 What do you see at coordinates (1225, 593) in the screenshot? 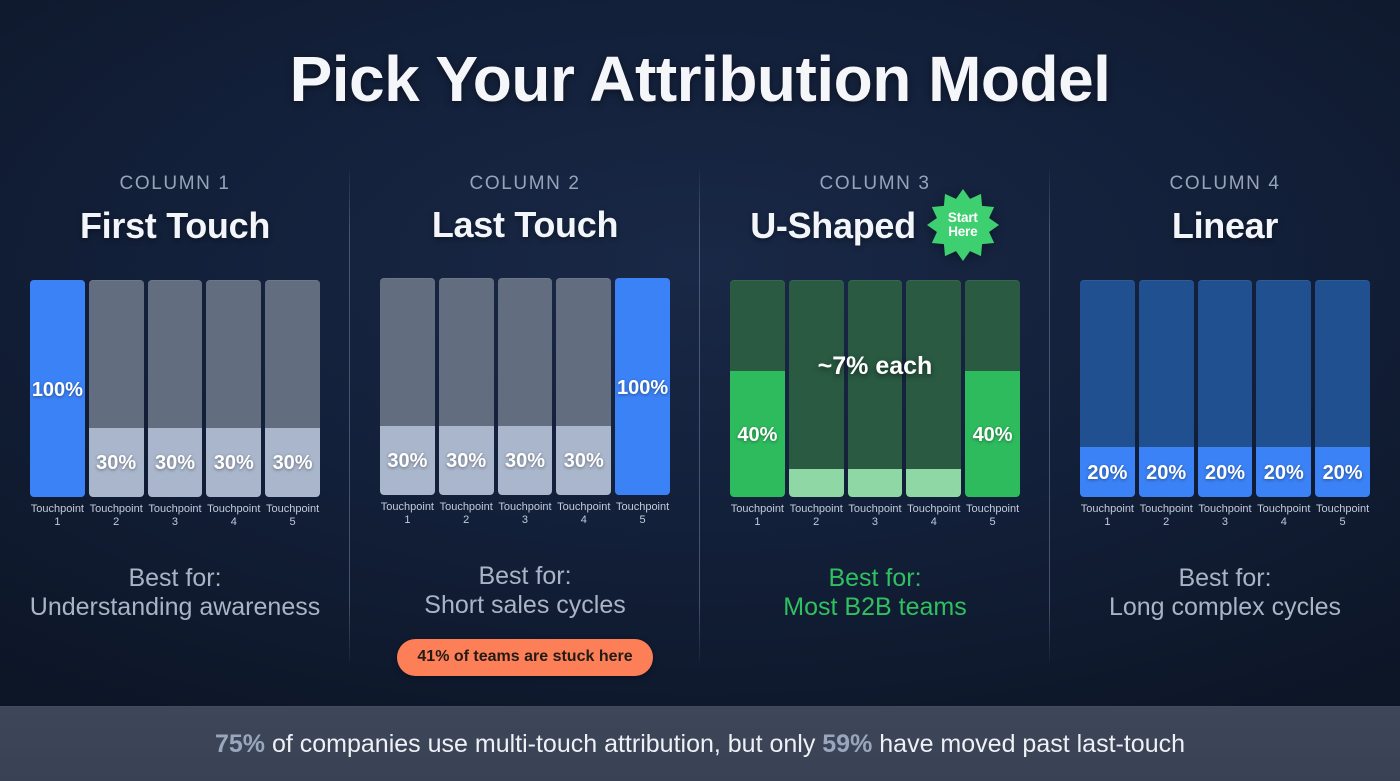
I see `best-for-block: Best for: Long complex cycles` at bounding box center [1225, 593].